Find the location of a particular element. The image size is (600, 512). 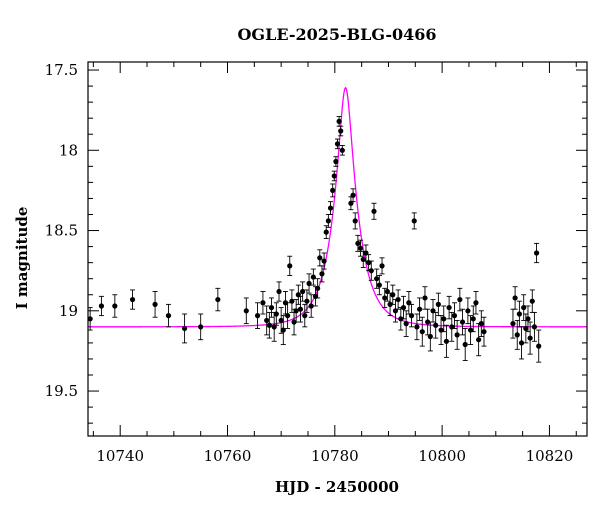

x-tick-label: 10760 is located at coordinates (228, 456).